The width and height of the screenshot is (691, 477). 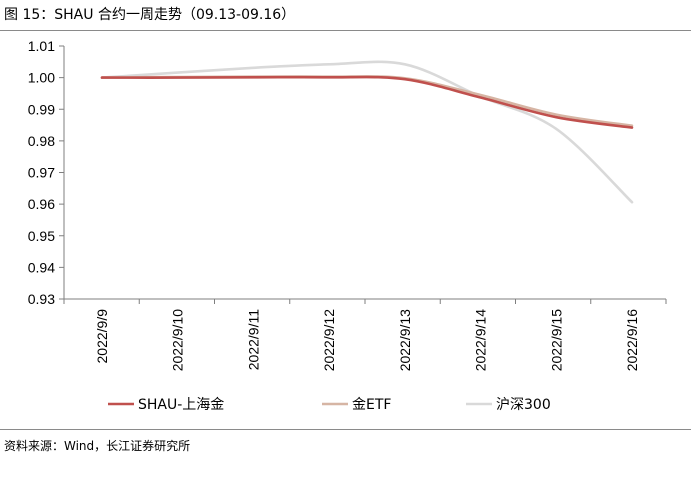 I want to click on x-tick-label: 2022/9/9, so click(x=102, y=336).